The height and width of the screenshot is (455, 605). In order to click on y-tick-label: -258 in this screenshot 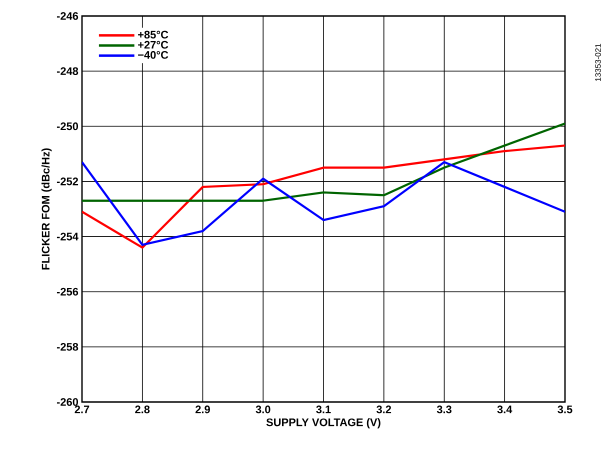, I will do `click(67, 346)`.